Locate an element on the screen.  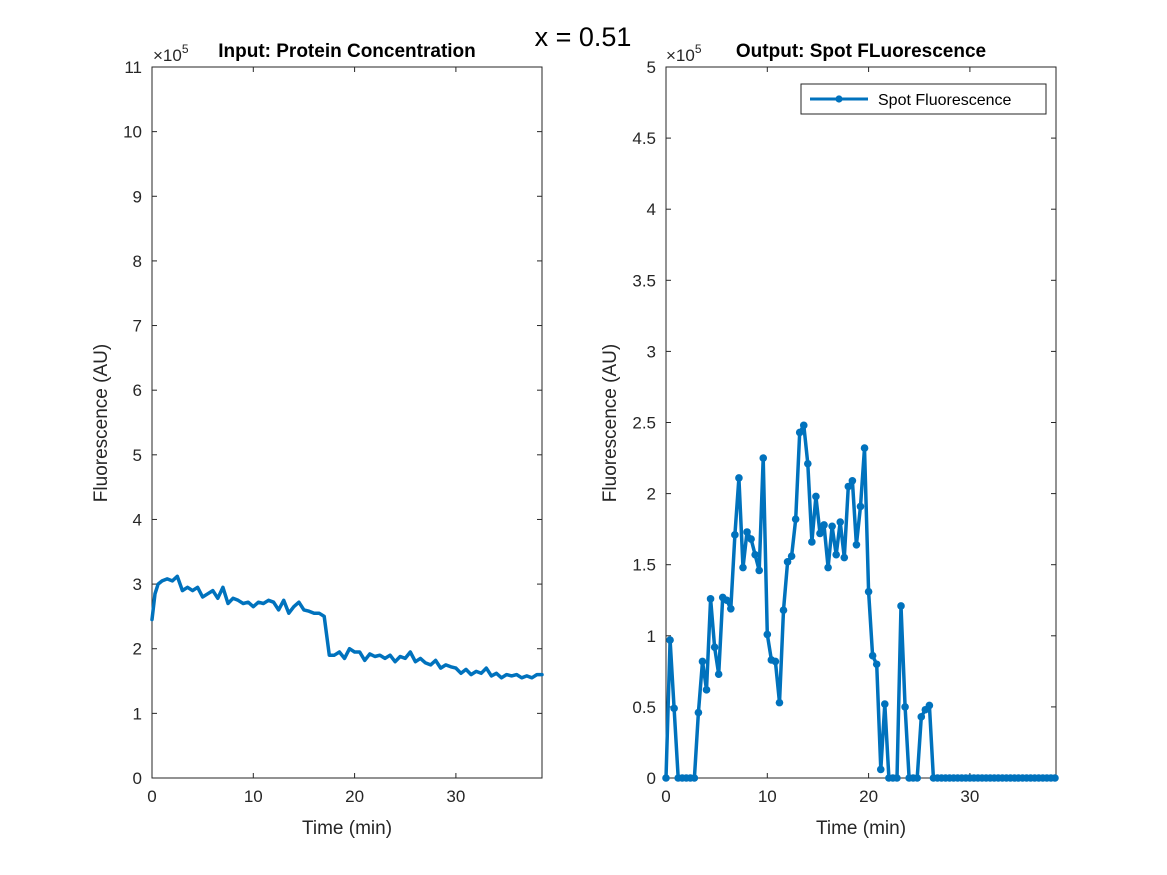
left-y-multiplier-exponent: 5 is located at coordinates (185, 49).